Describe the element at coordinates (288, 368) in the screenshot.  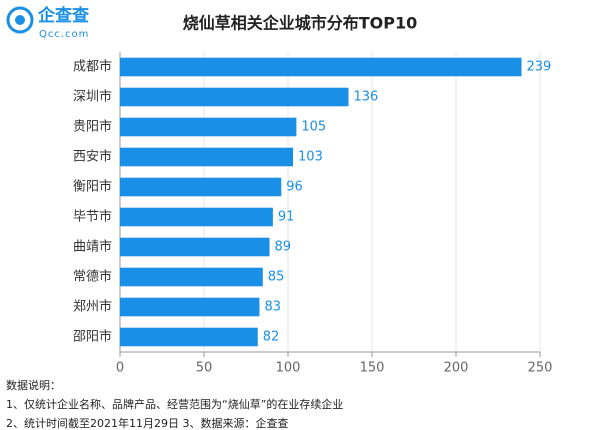
I see `x-tick-label: 100` at that location.